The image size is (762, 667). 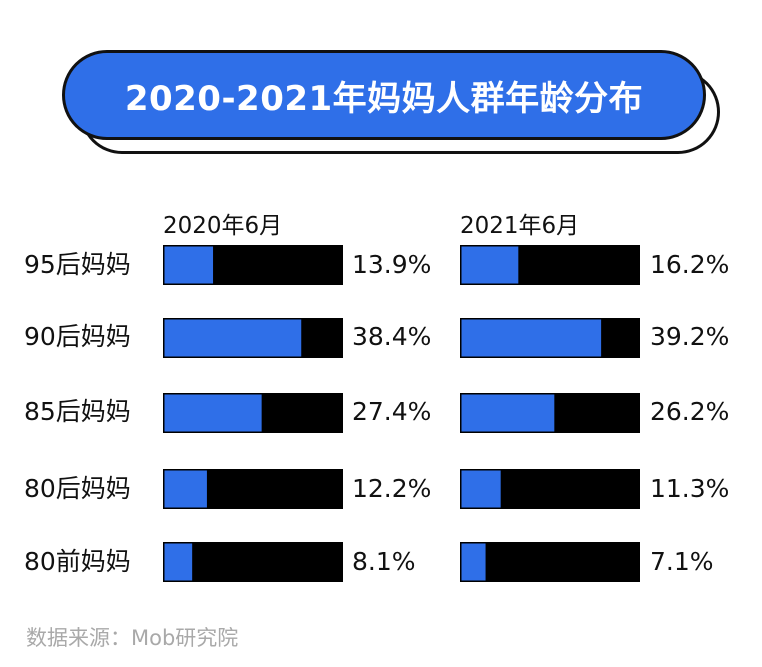 What do you see at coordinates (77, 264) in the screenshot?
I see `category-label: 95后妈妈` at bounding box center [77, 264].